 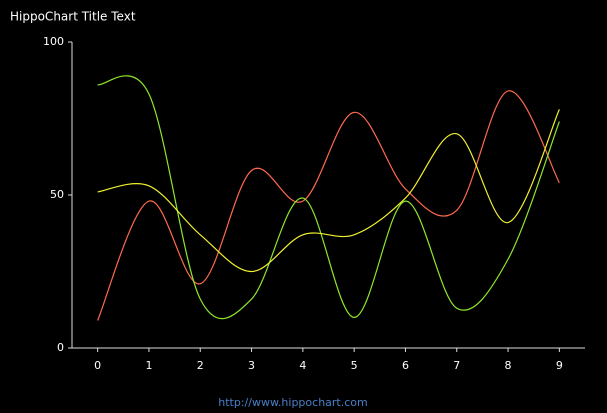 I want to click on x-tick-label: 8, so click(x=508, y=365).